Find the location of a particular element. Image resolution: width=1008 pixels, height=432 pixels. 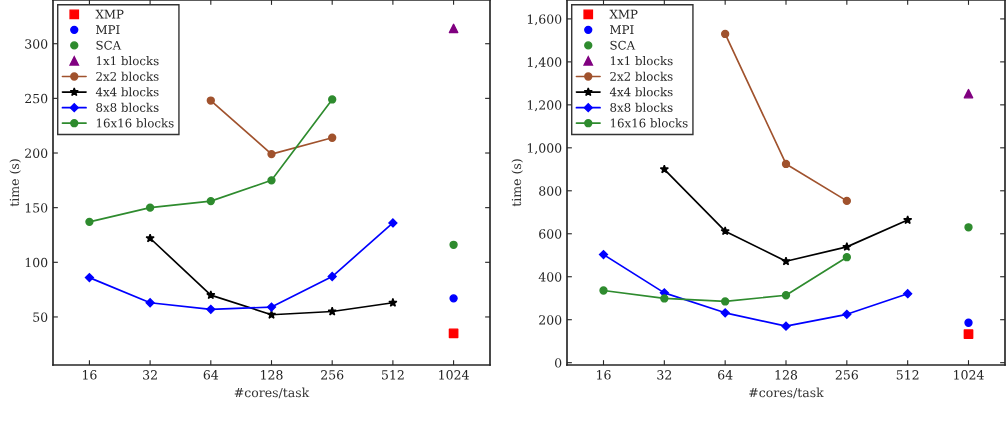

y-tick-label: 800 is located at coordinates (550, 191).